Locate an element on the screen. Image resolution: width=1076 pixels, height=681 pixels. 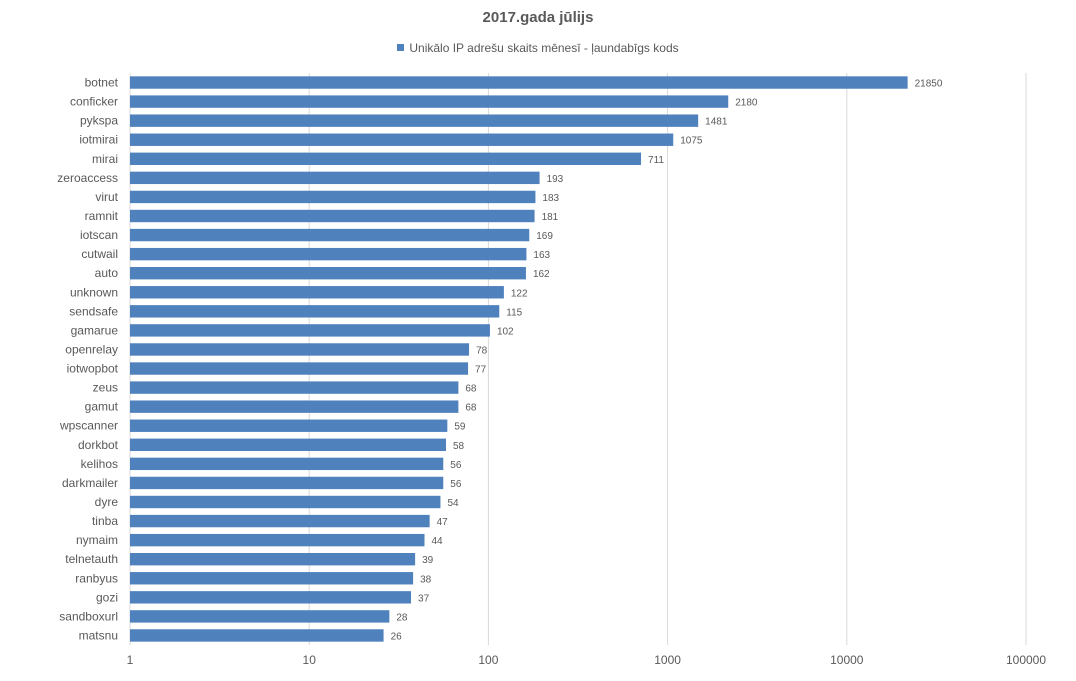
data-label: 47 is located at coordinates (443, 522).